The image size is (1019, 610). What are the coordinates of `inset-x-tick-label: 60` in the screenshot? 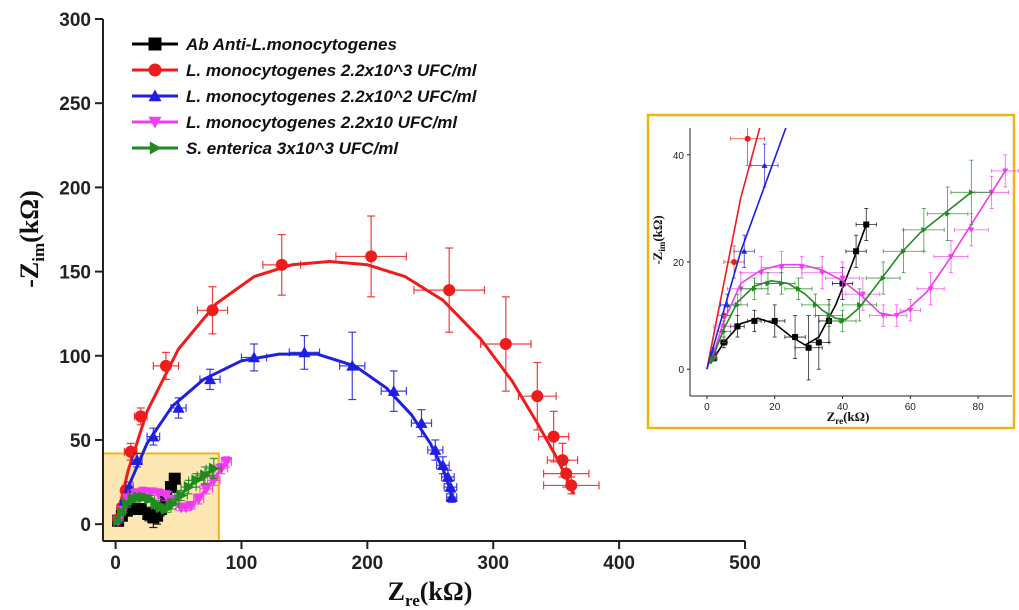 It's located at (911, 407).